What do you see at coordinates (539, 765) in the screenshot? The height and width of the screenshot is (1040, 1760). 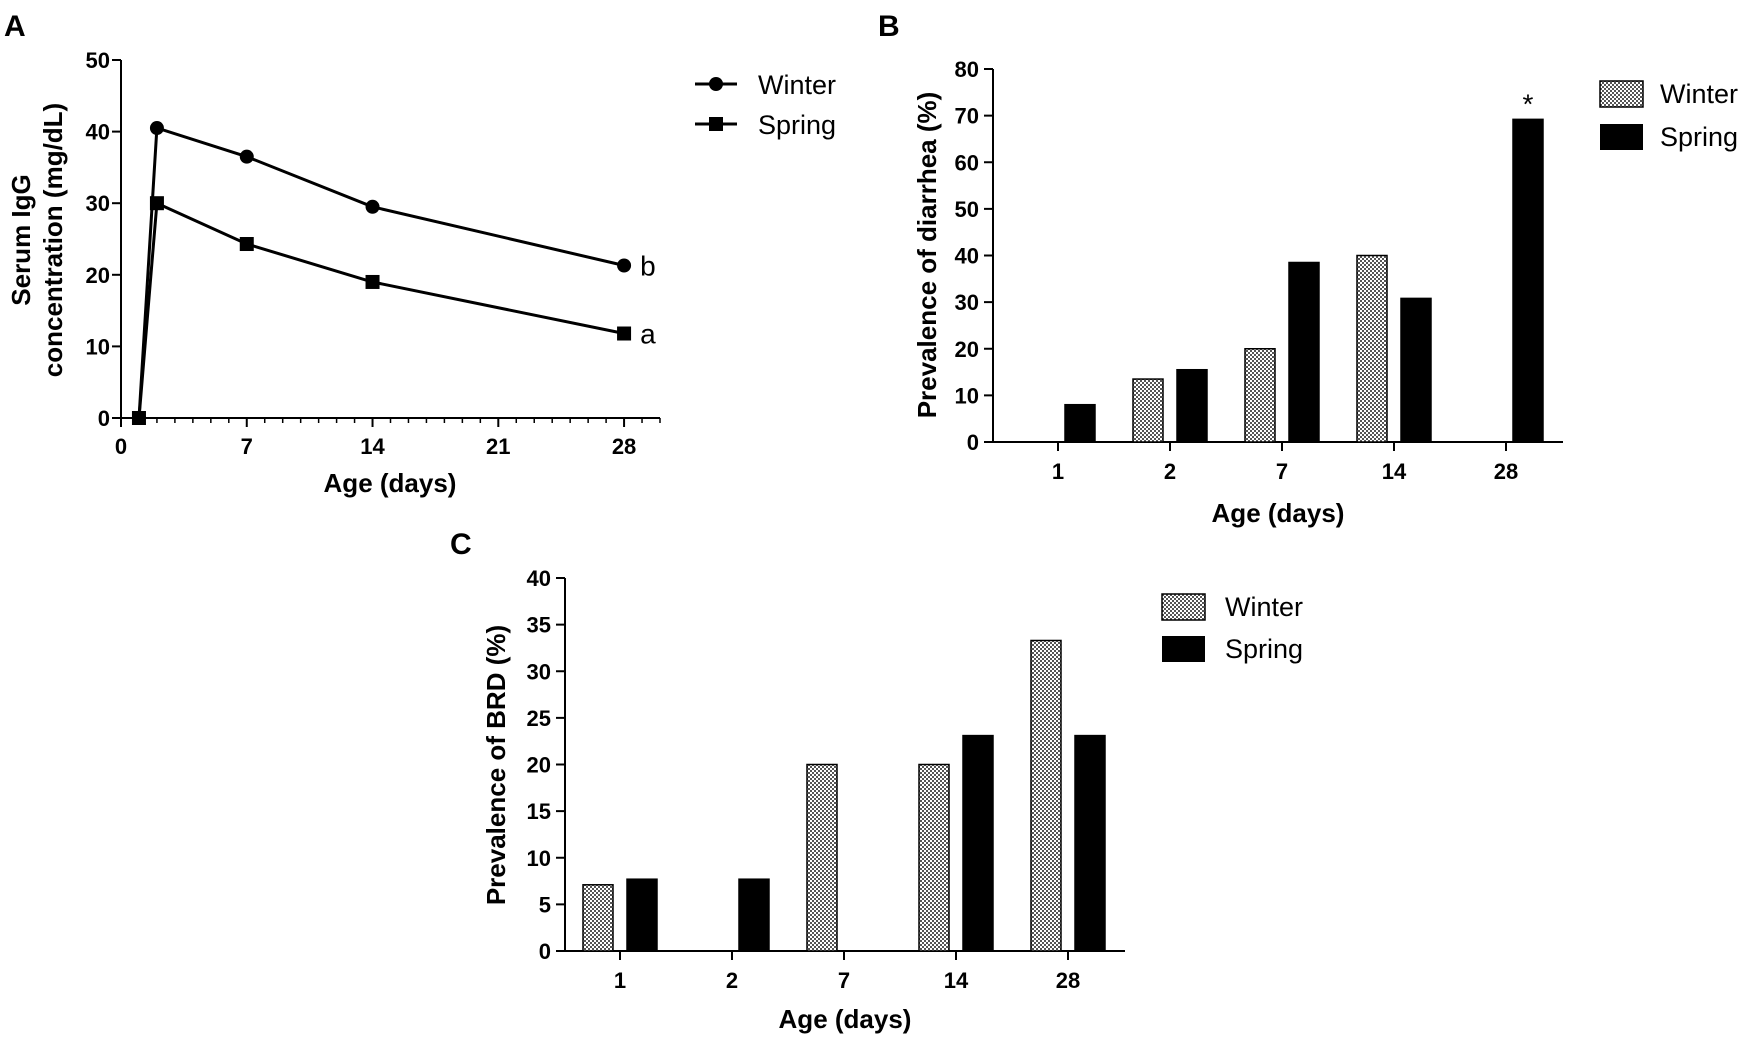 I see `panel-c-ytick-label: 20` at bounding box center [539, 765].